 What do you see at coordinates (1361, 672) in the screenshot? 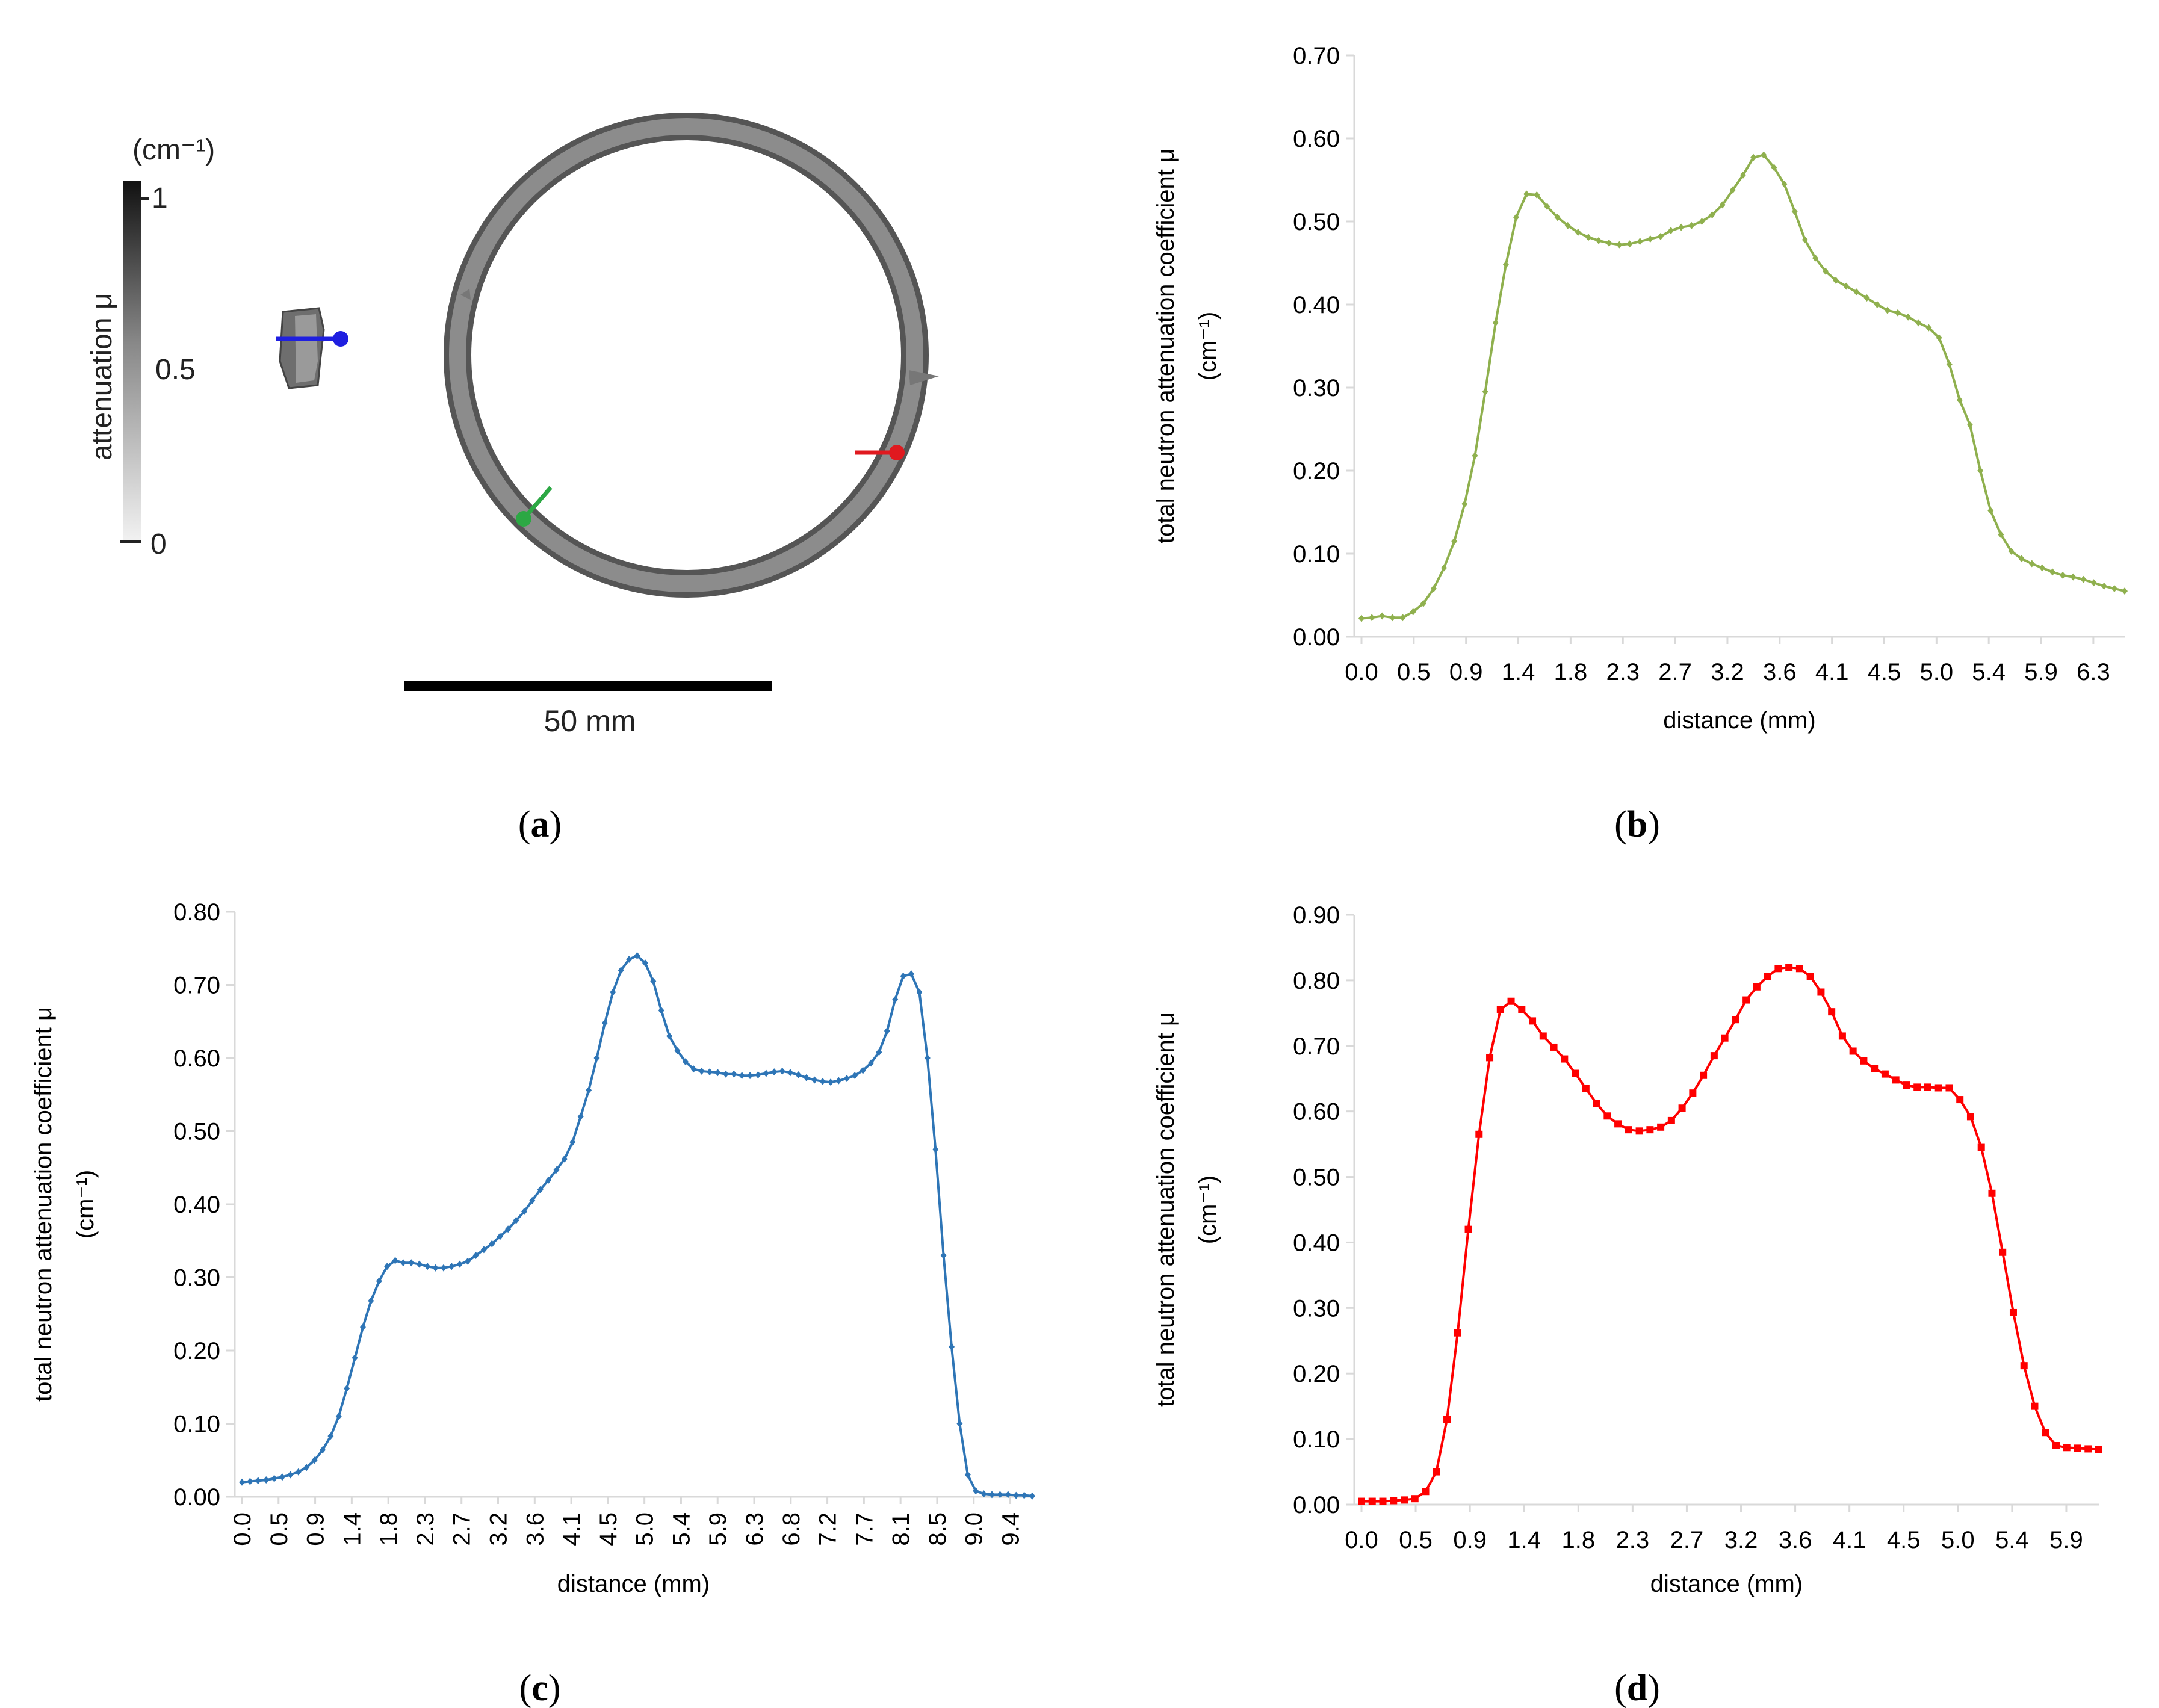
I see `x-tick-label: 0.0` at bounding box center [1361, 672].